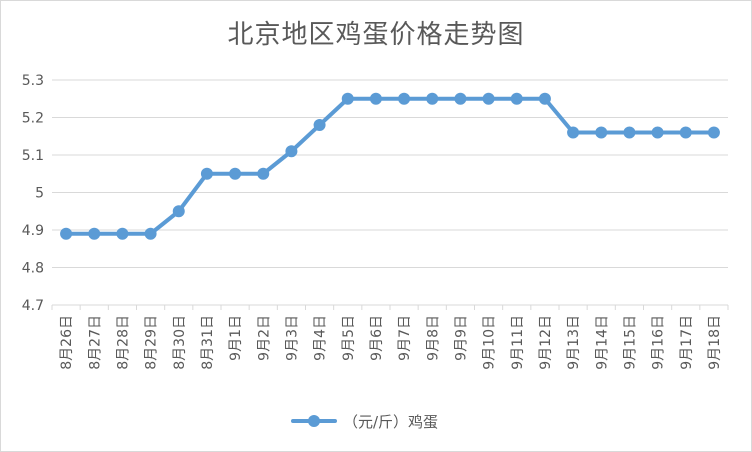  I want to click on x-tick-label: 8月29日, so click(152, 342).